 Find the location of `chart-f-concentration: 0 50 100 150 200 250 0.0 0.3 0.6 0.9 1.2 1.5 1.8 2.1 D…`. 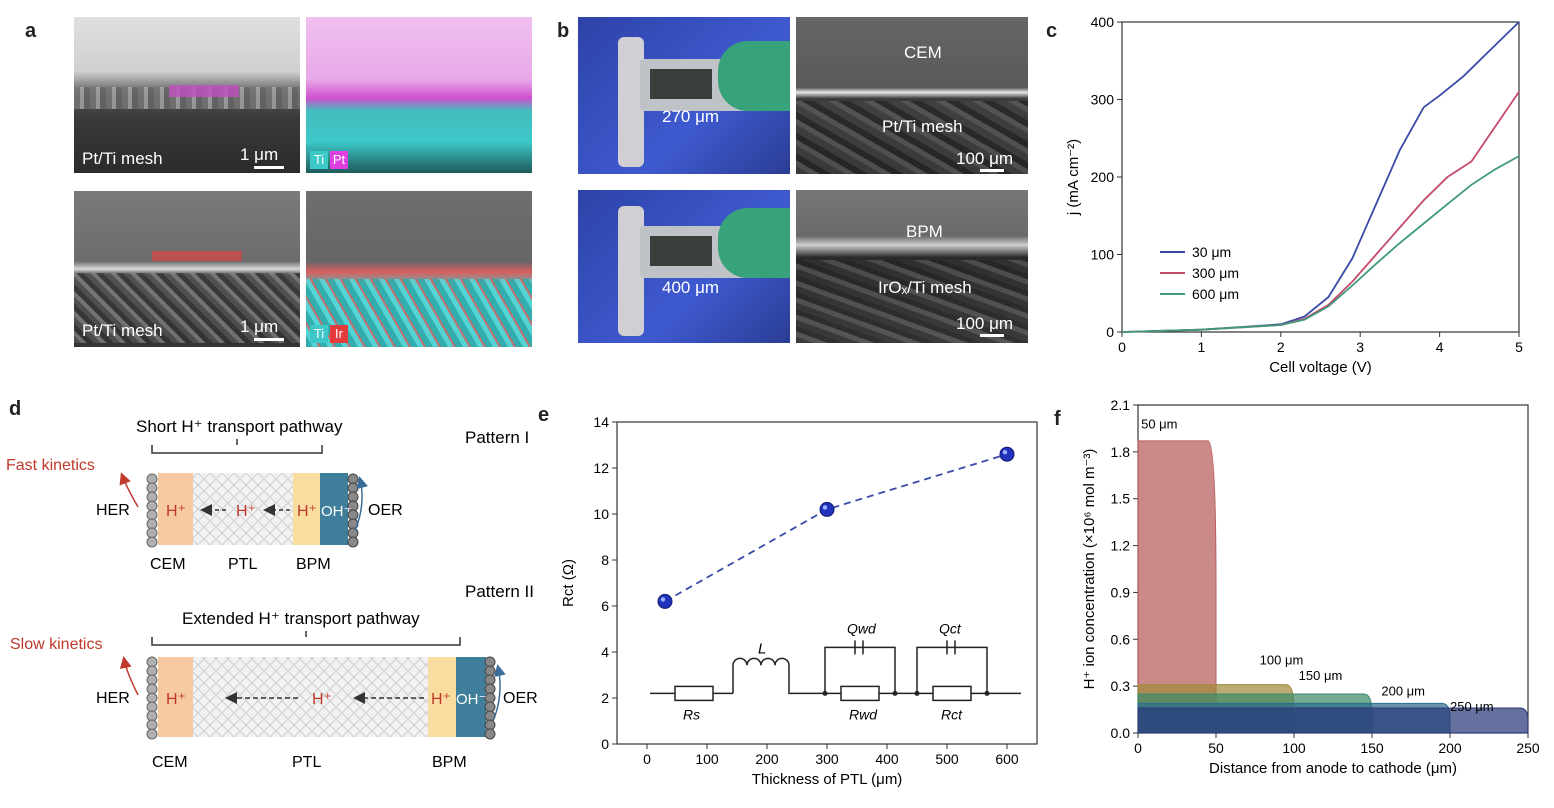

chart-f-concentration: 0 50 100 150 200 250 0.0 0.3 0.6 0.9 1.2 1.5 1.8 2.1 D… is located at coordinates (1310, 587).